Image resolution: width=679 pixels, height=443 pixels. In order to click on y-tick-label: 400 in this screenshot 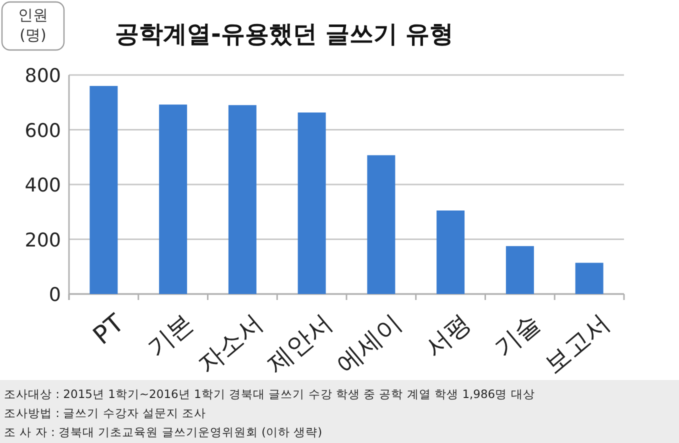, I will do `click(42, 185)`.